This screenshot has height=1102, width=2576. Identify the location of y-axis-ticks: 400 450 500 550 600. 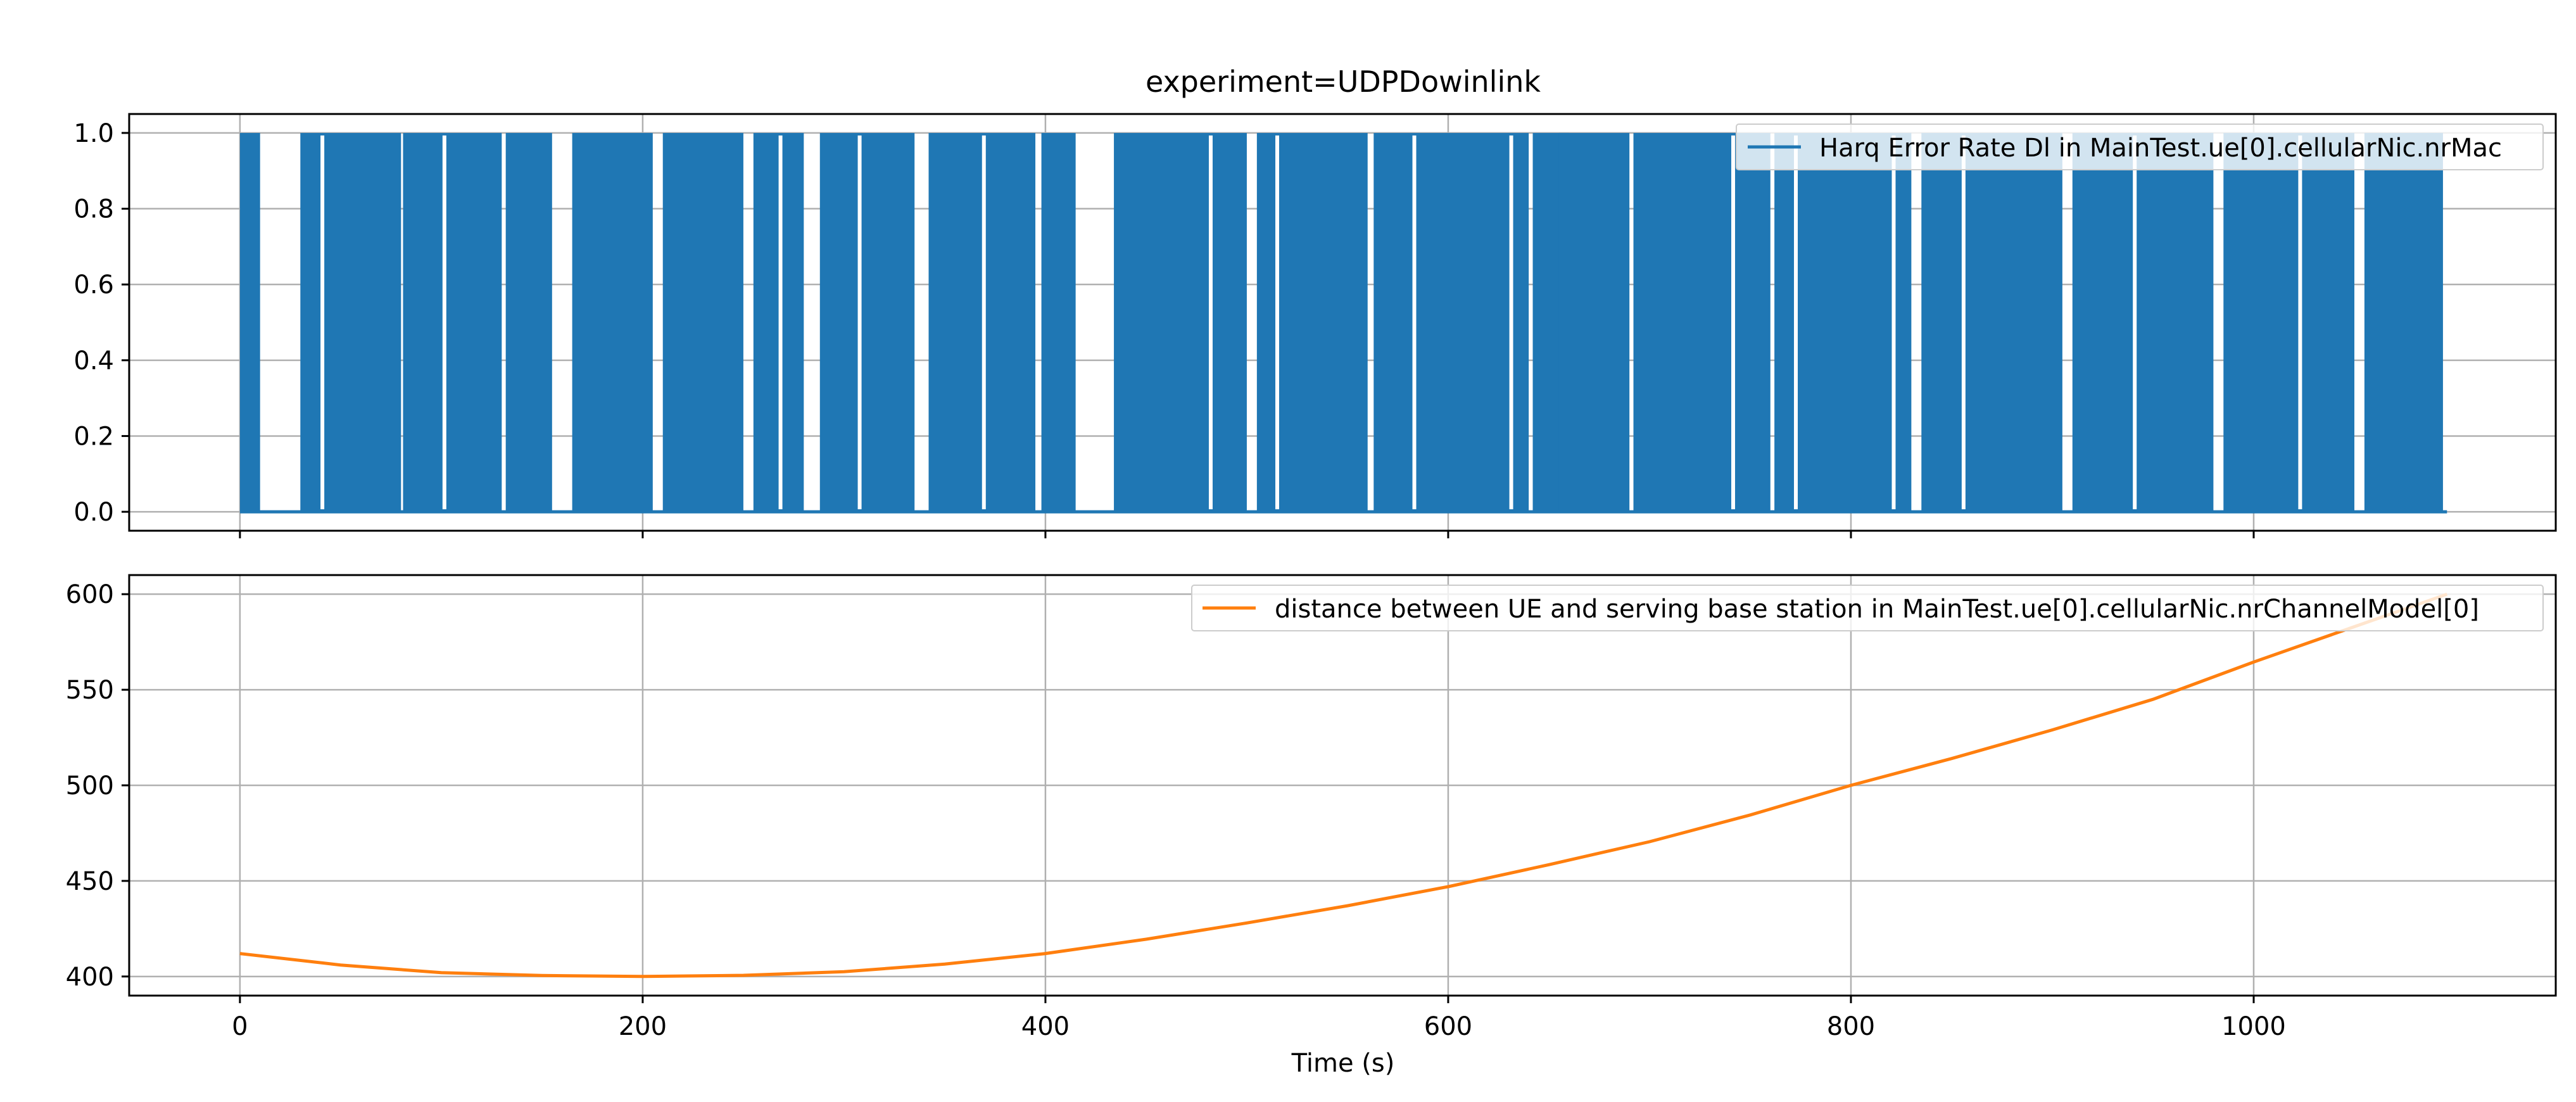
(98, 786).